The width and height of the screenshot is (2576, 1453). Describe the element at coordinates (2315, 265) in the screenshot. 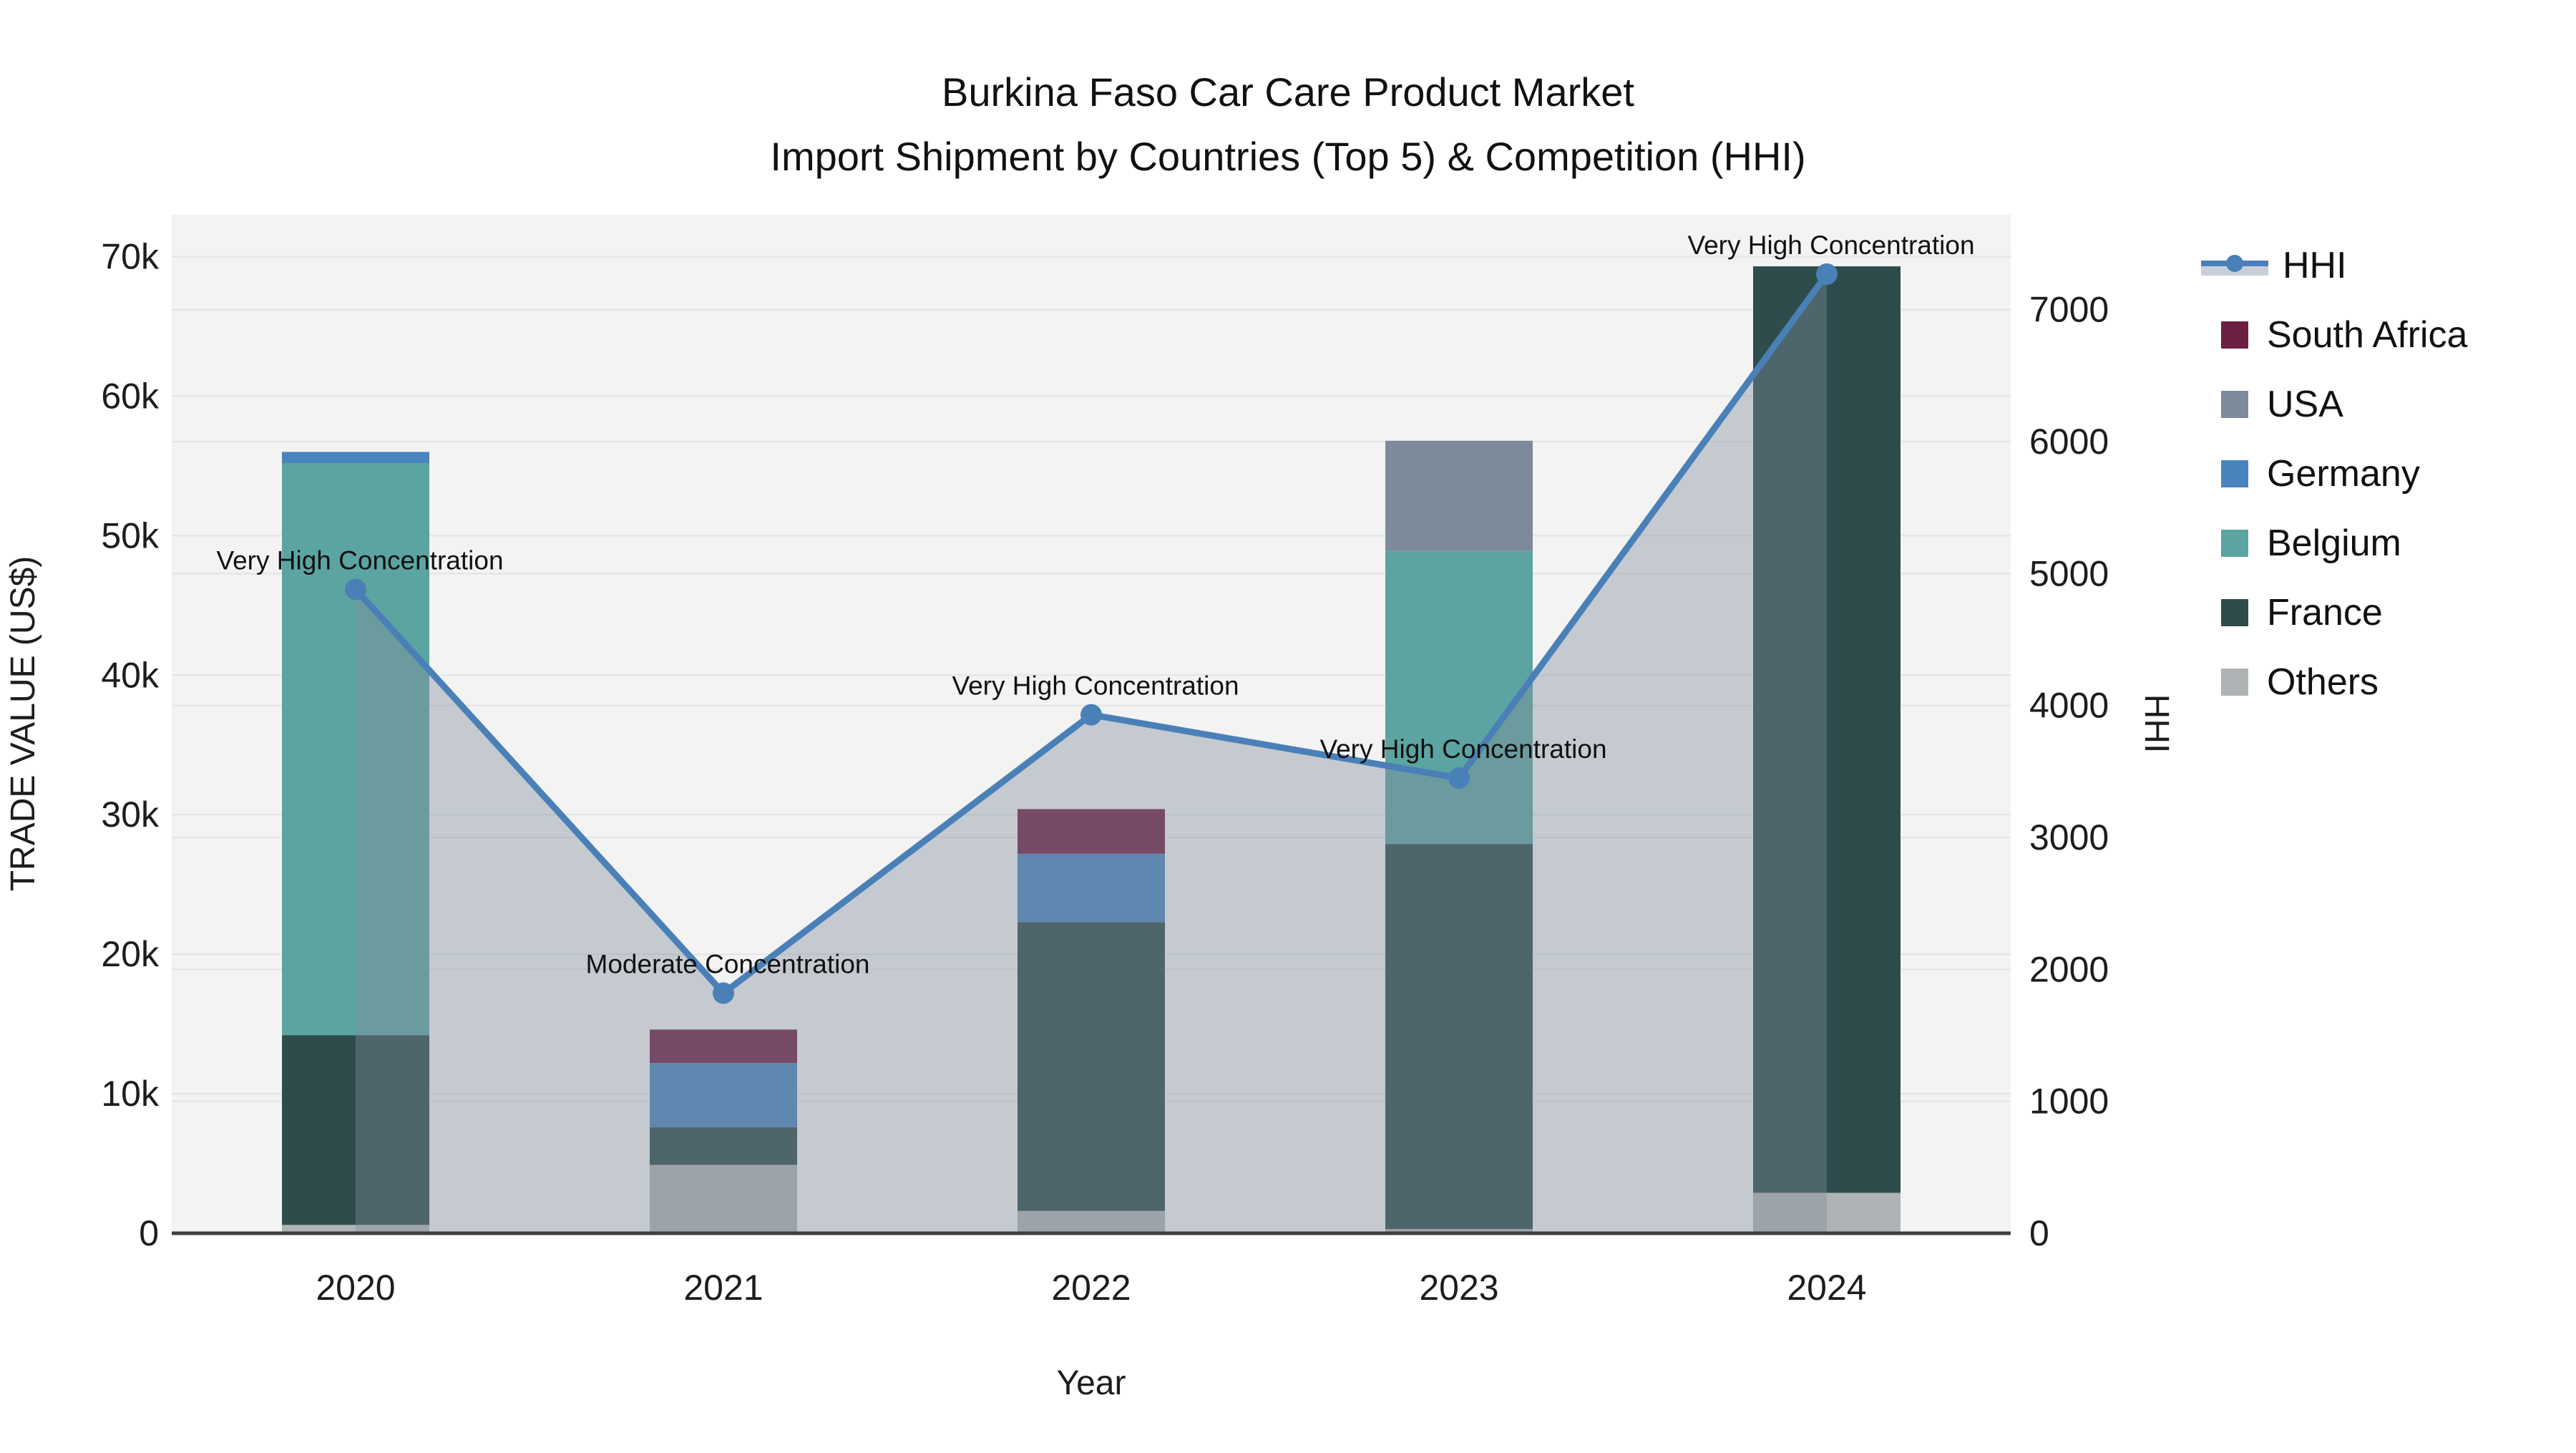

I see `legend-label-hhi: HHI` at that location.